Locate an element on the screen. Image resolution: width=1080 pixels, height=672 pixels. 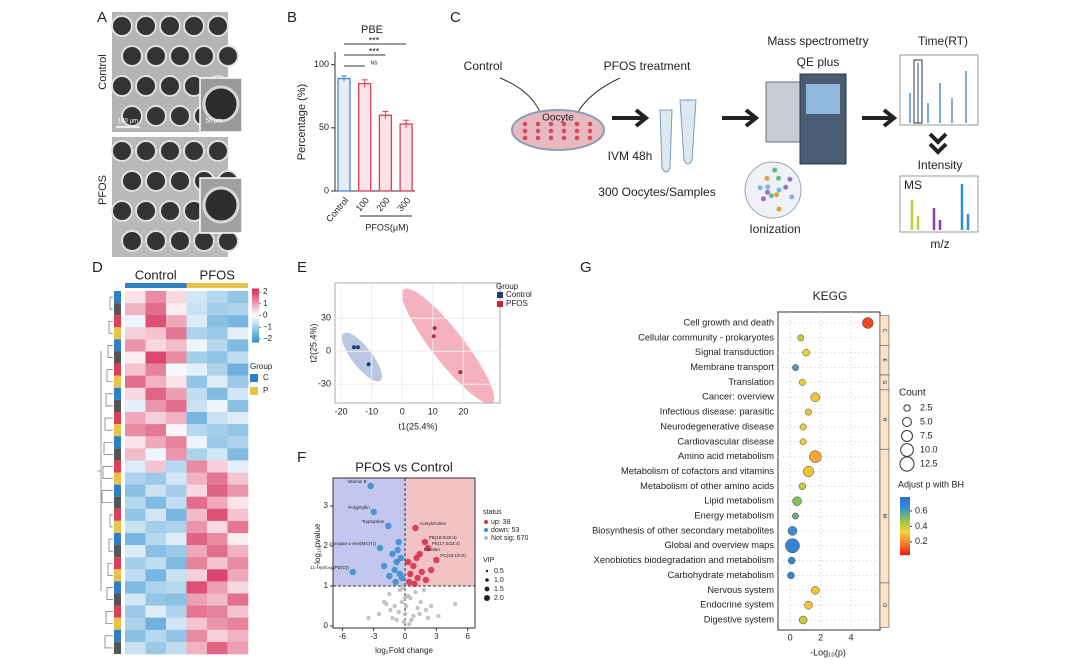
label: m/z is located at coordinates (939, 244).